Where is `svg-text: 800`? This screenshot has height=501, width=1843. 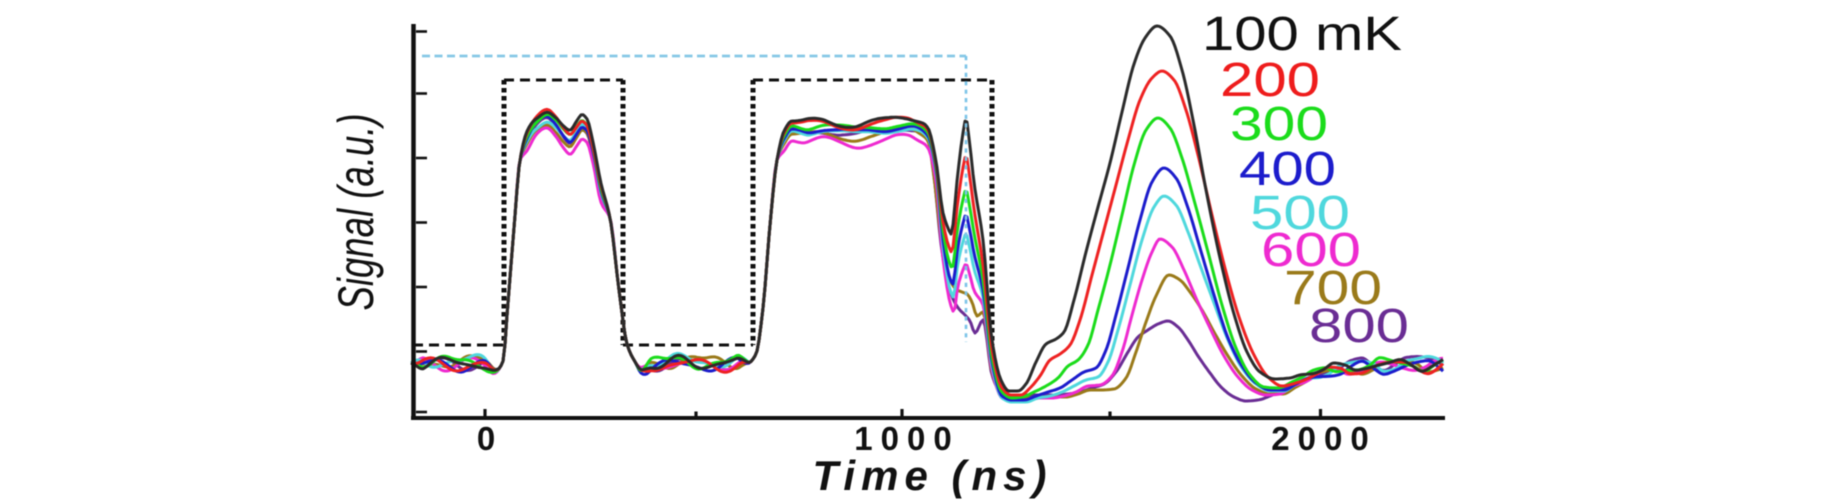 svg-text: 800 is located at coordinates (1359, 326).